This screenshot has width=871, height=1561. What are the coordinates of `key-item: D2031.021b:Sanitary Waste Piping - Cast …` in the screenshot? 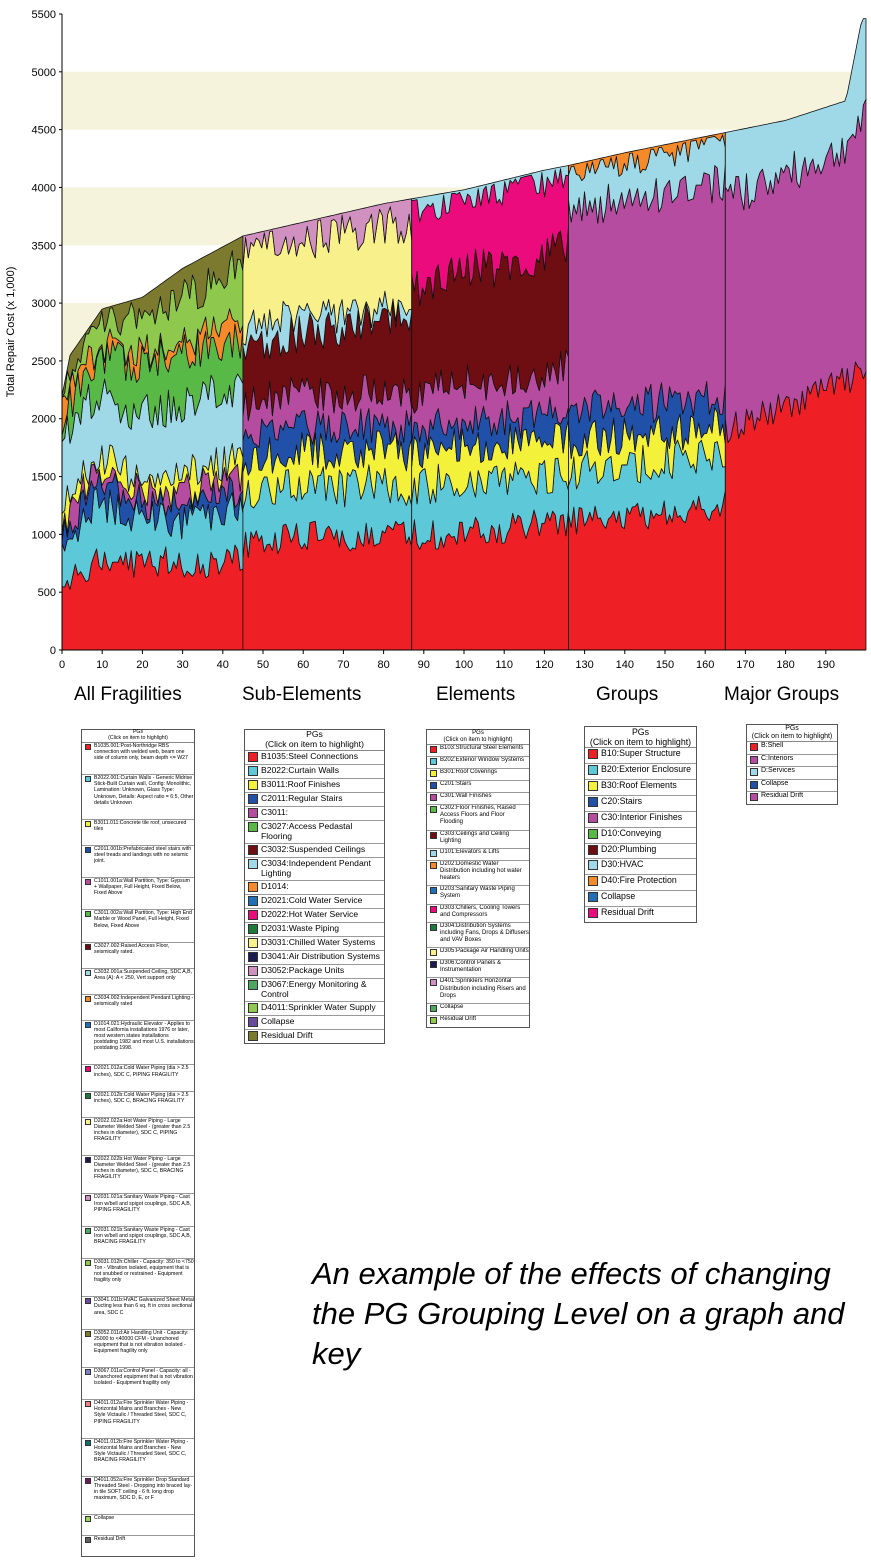 It's located at (138, 1243).